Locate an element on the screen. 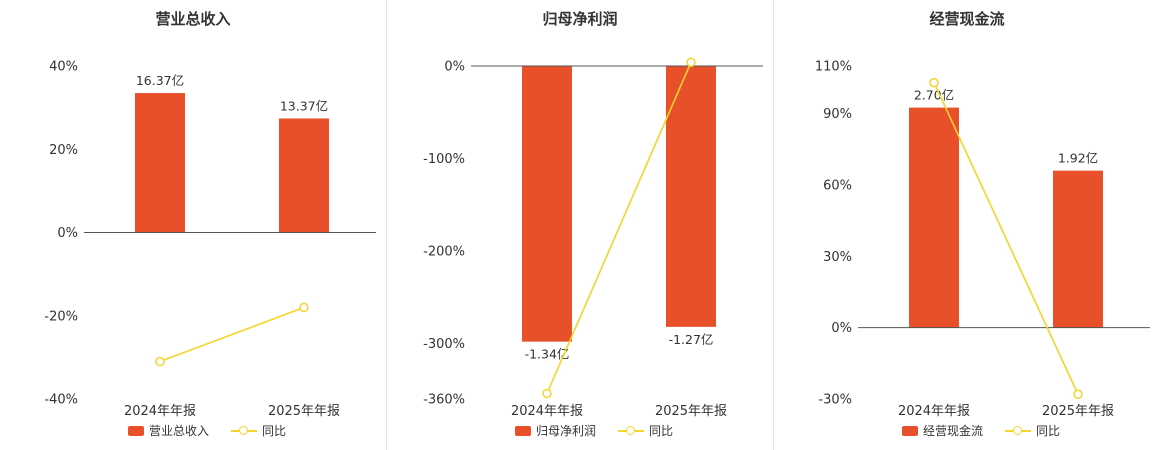  legend-bar-label: 经营现金流 is located at coordinates (952, 431).